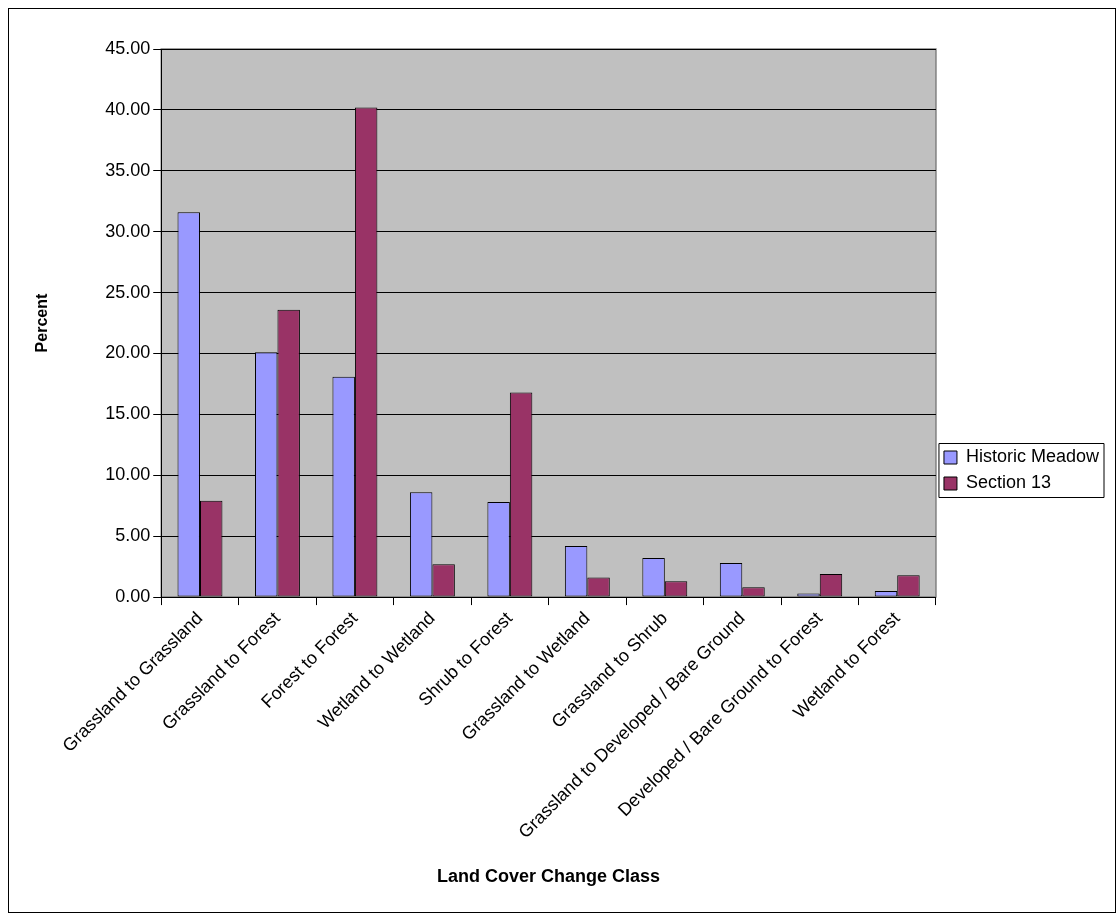  Describe the element at coordinates (549, 876) in the screenshot. I see `x-axis-title: Land Cover Change Class` at that location.